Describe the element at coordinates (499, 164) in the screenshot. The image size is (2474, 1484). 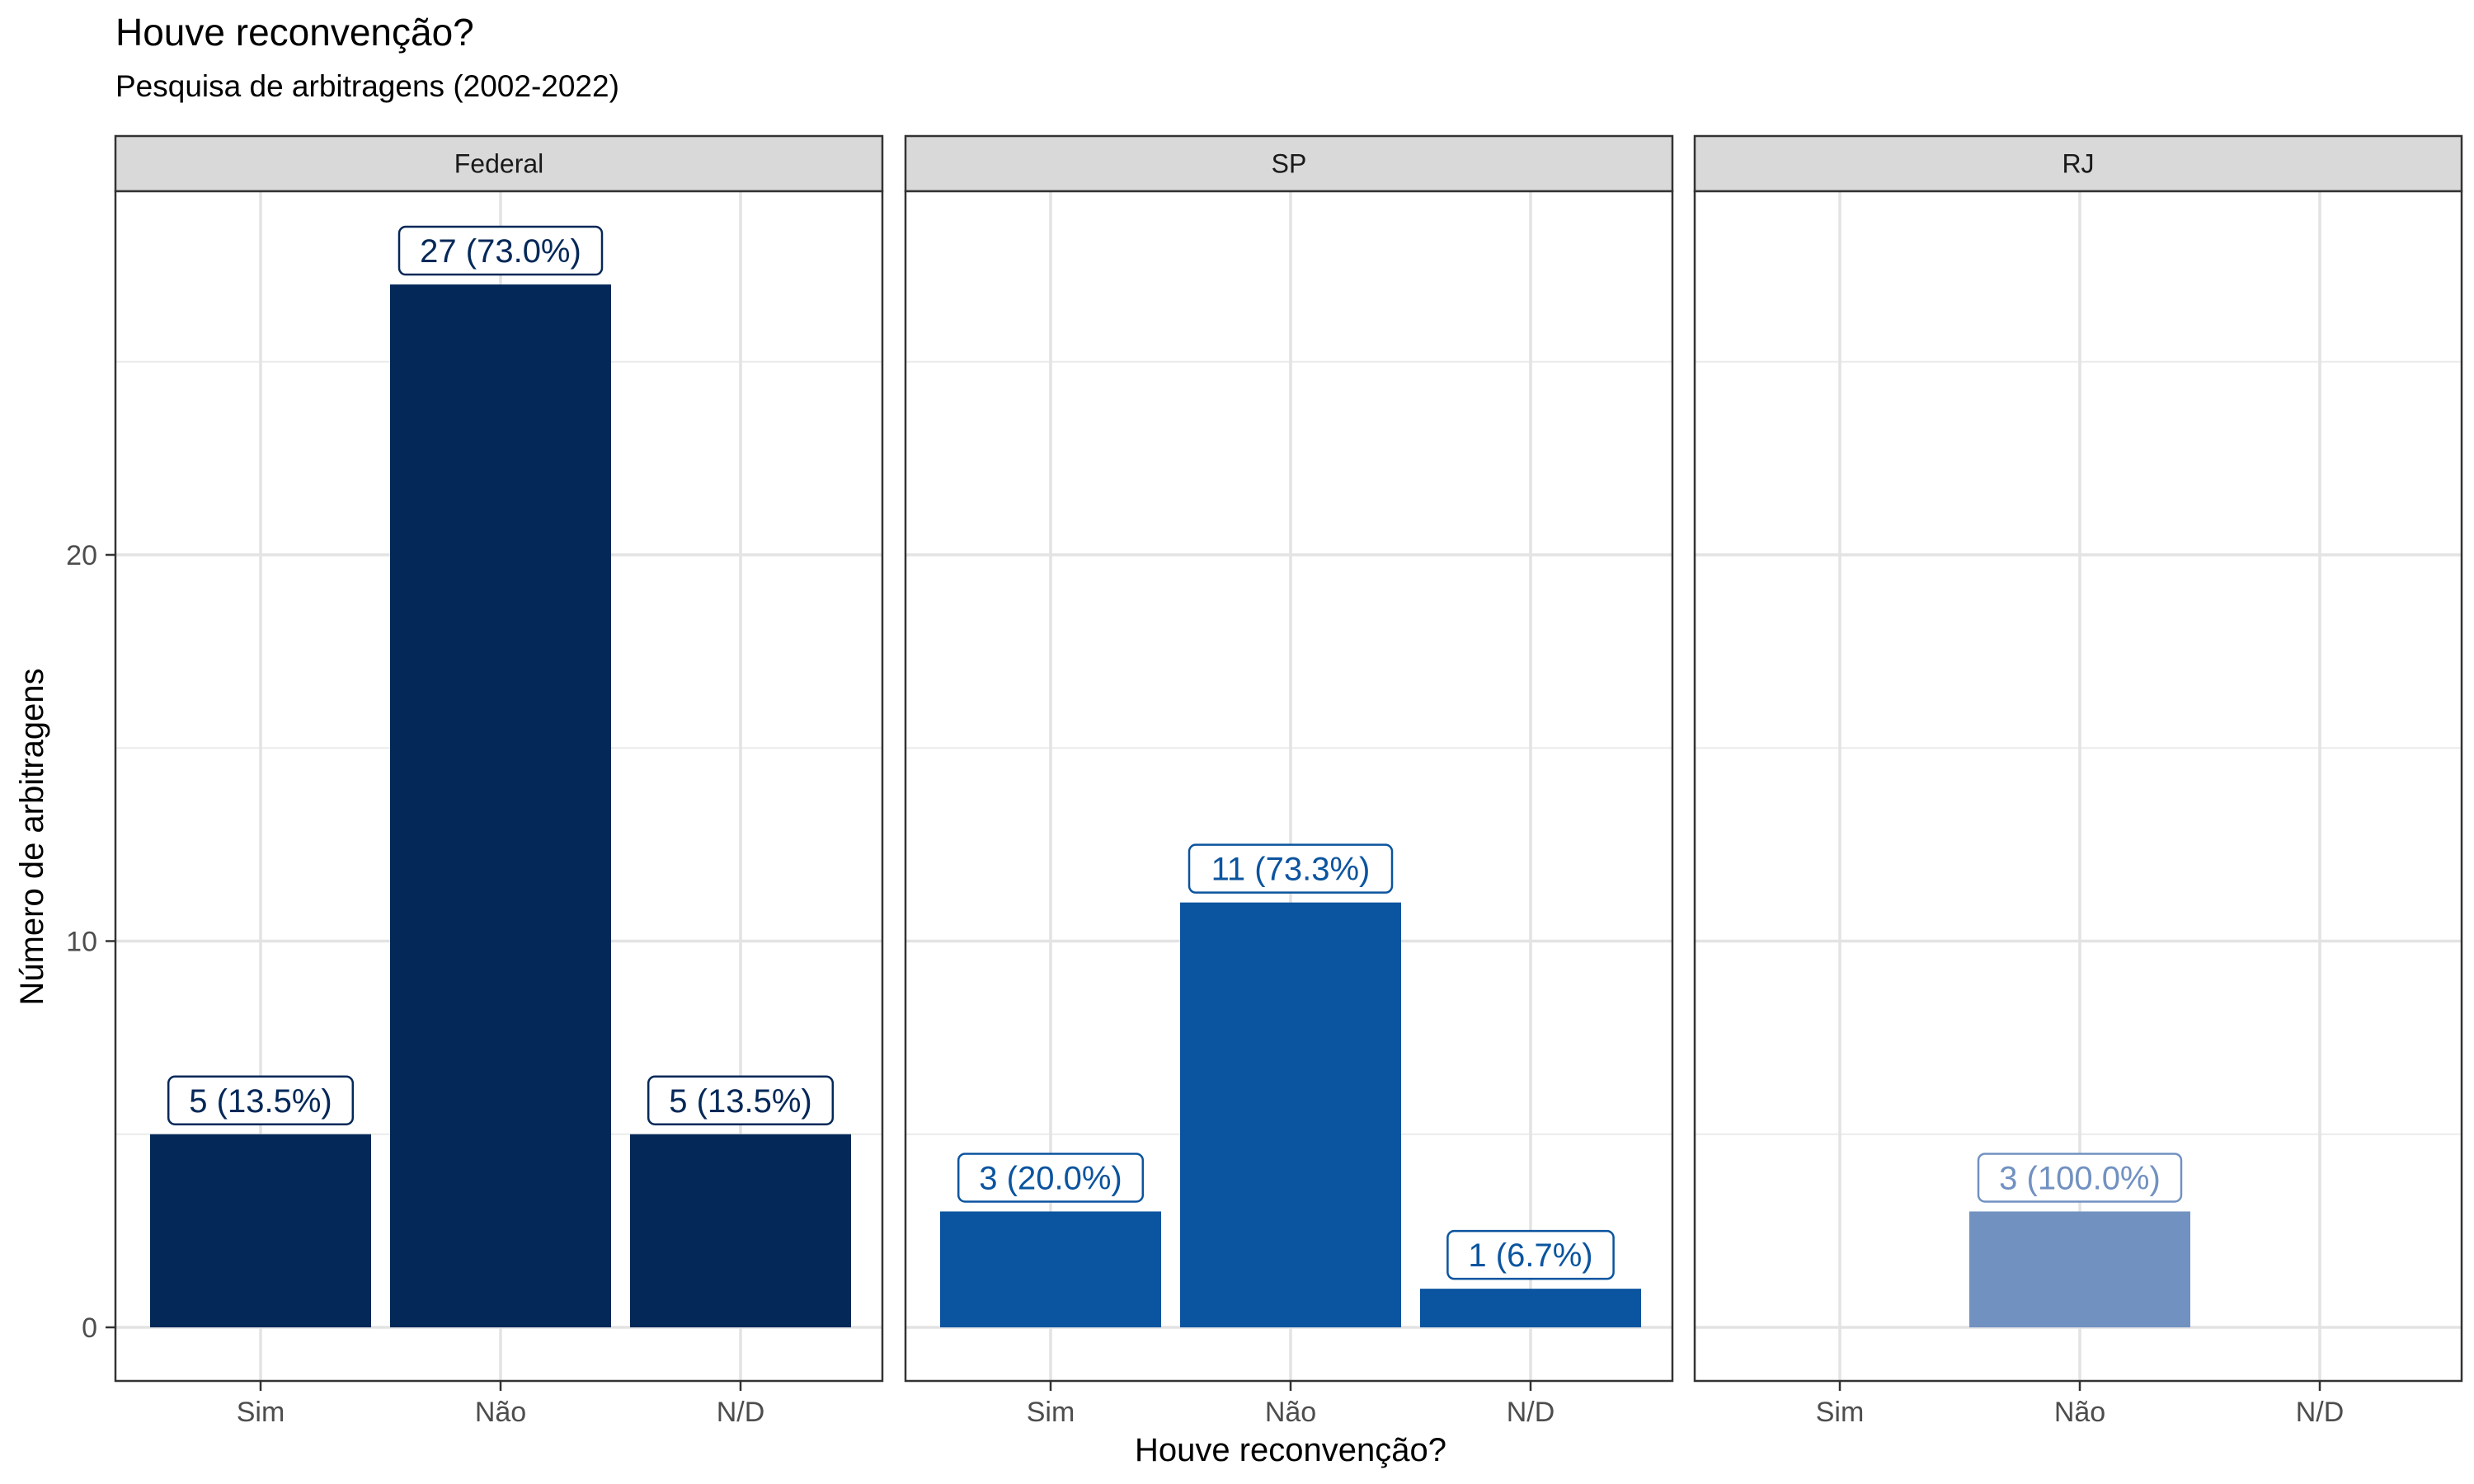
I see `facet-strip-label: Federal` at that location.